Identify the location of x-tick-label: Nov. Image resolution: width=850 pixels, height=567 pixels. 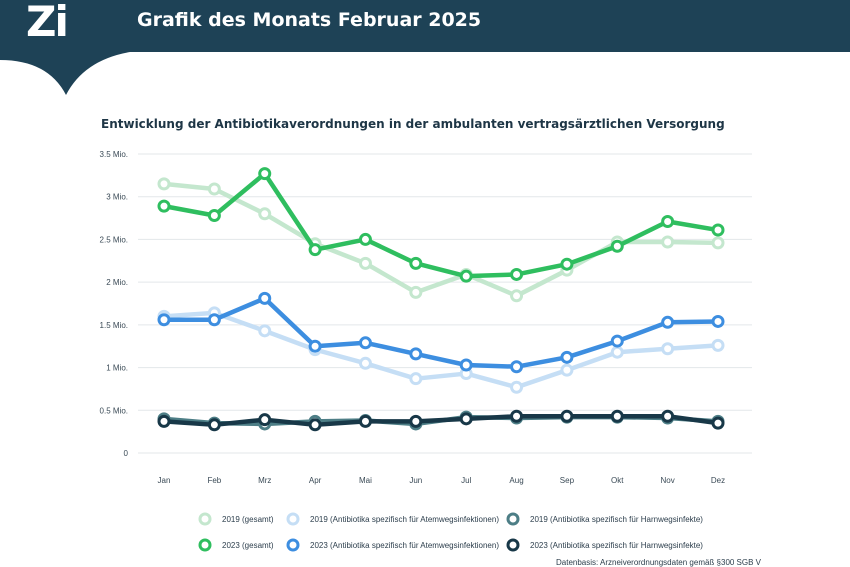
(668, 480).